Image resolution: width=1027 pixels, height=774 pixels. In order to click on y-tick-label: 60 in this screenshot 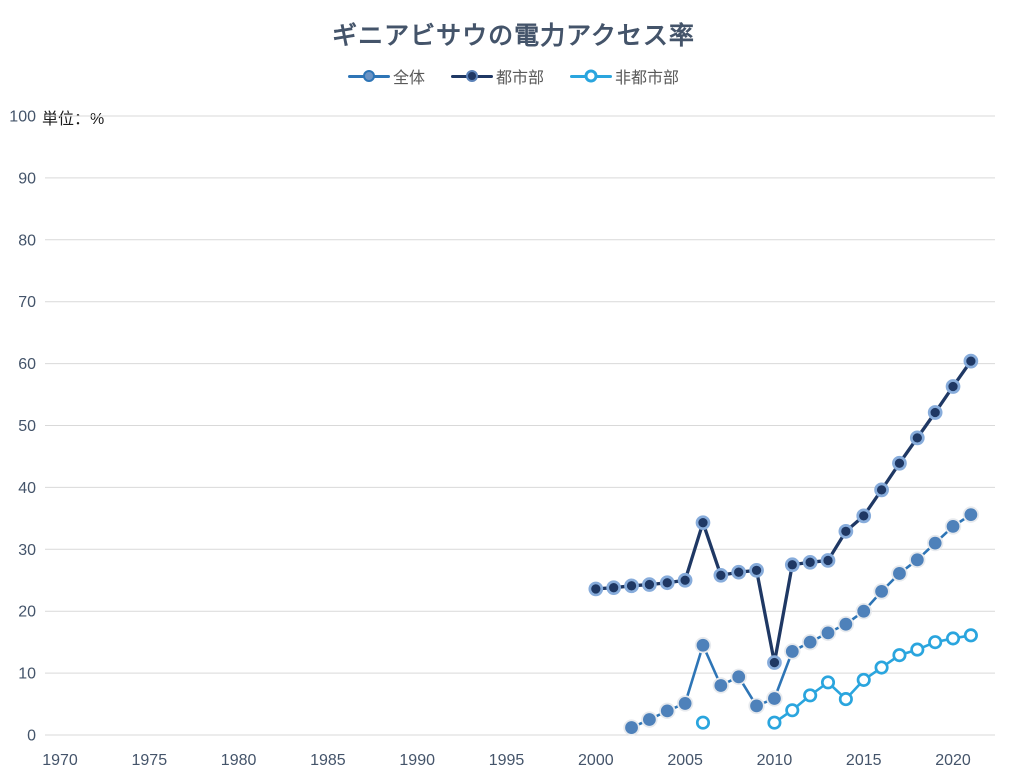, I will do `click(27, 364)`.